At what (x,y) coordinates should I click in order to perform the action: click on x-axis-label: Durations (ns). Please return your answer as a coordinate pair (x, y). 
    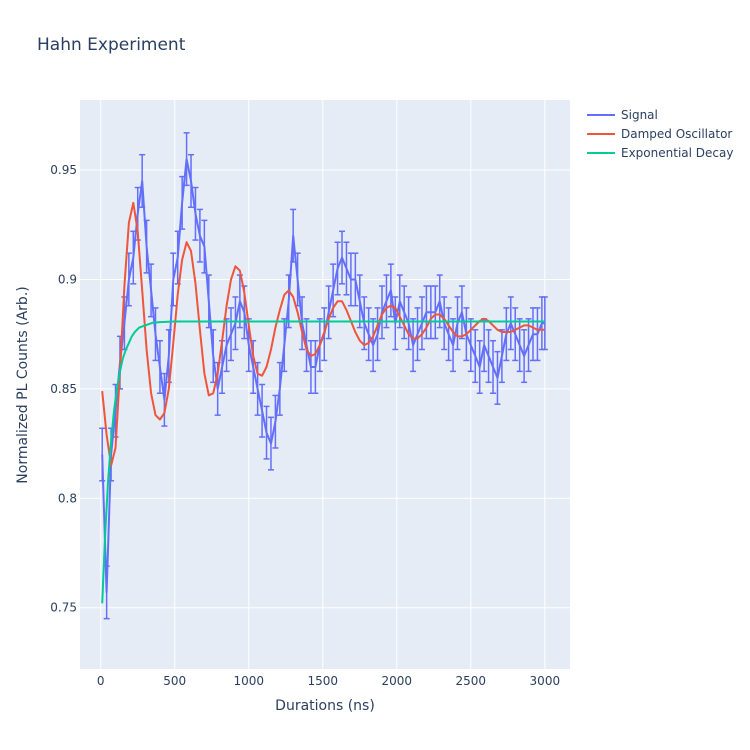
    Looking at the image, I should click on (325, 706).